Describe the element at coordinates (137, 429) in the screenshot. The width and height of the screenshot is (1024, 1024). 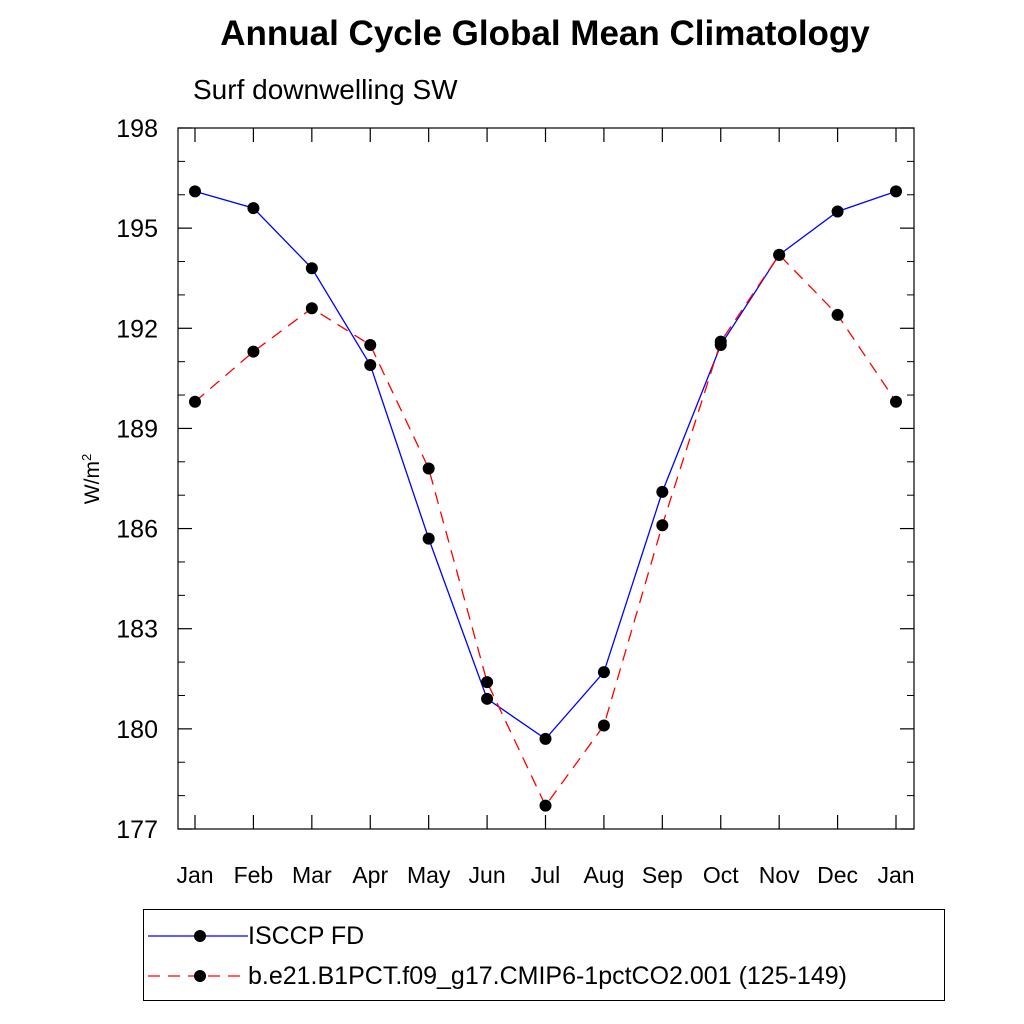
I see `y-tick-label: 189` at that location.